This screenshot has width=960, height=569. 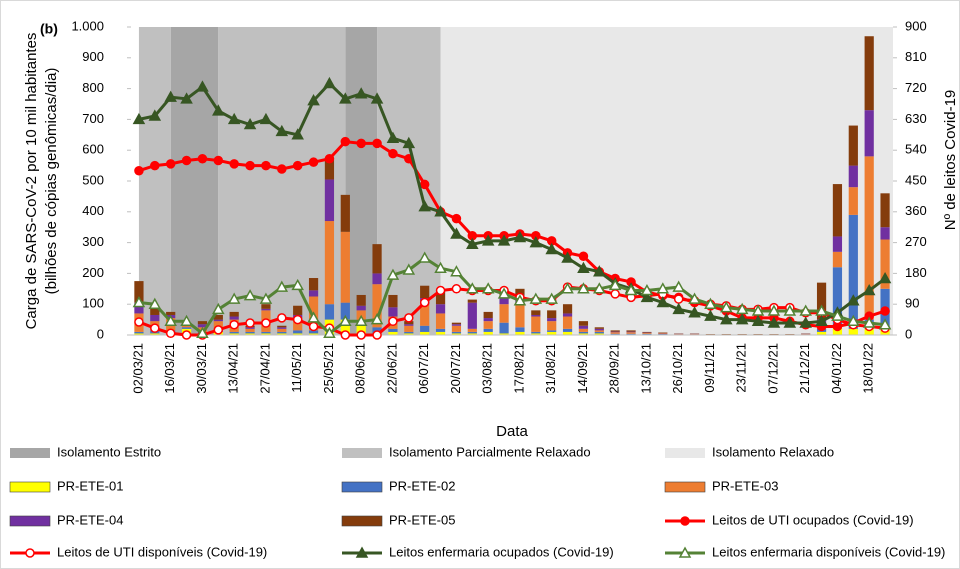 What do you see at coordinates (162, 551) in the screenshot?
I see `legend-label: Leitos de UTI disponíveis (Covid-19)` at bounding box center [162, 551].